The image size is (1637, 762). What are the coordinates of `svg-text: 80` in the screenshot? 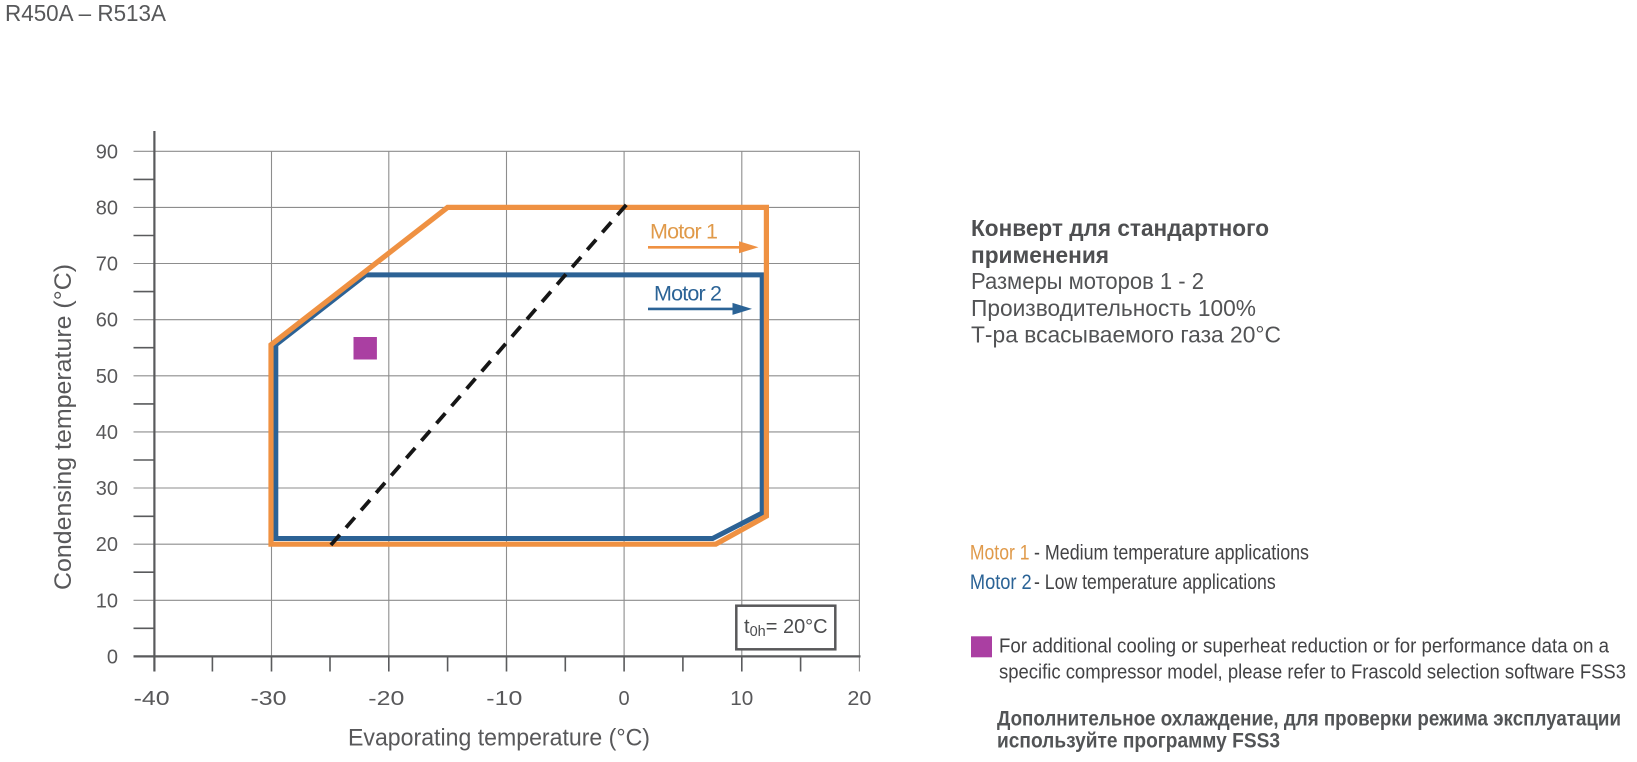 It's located at (107, 208).